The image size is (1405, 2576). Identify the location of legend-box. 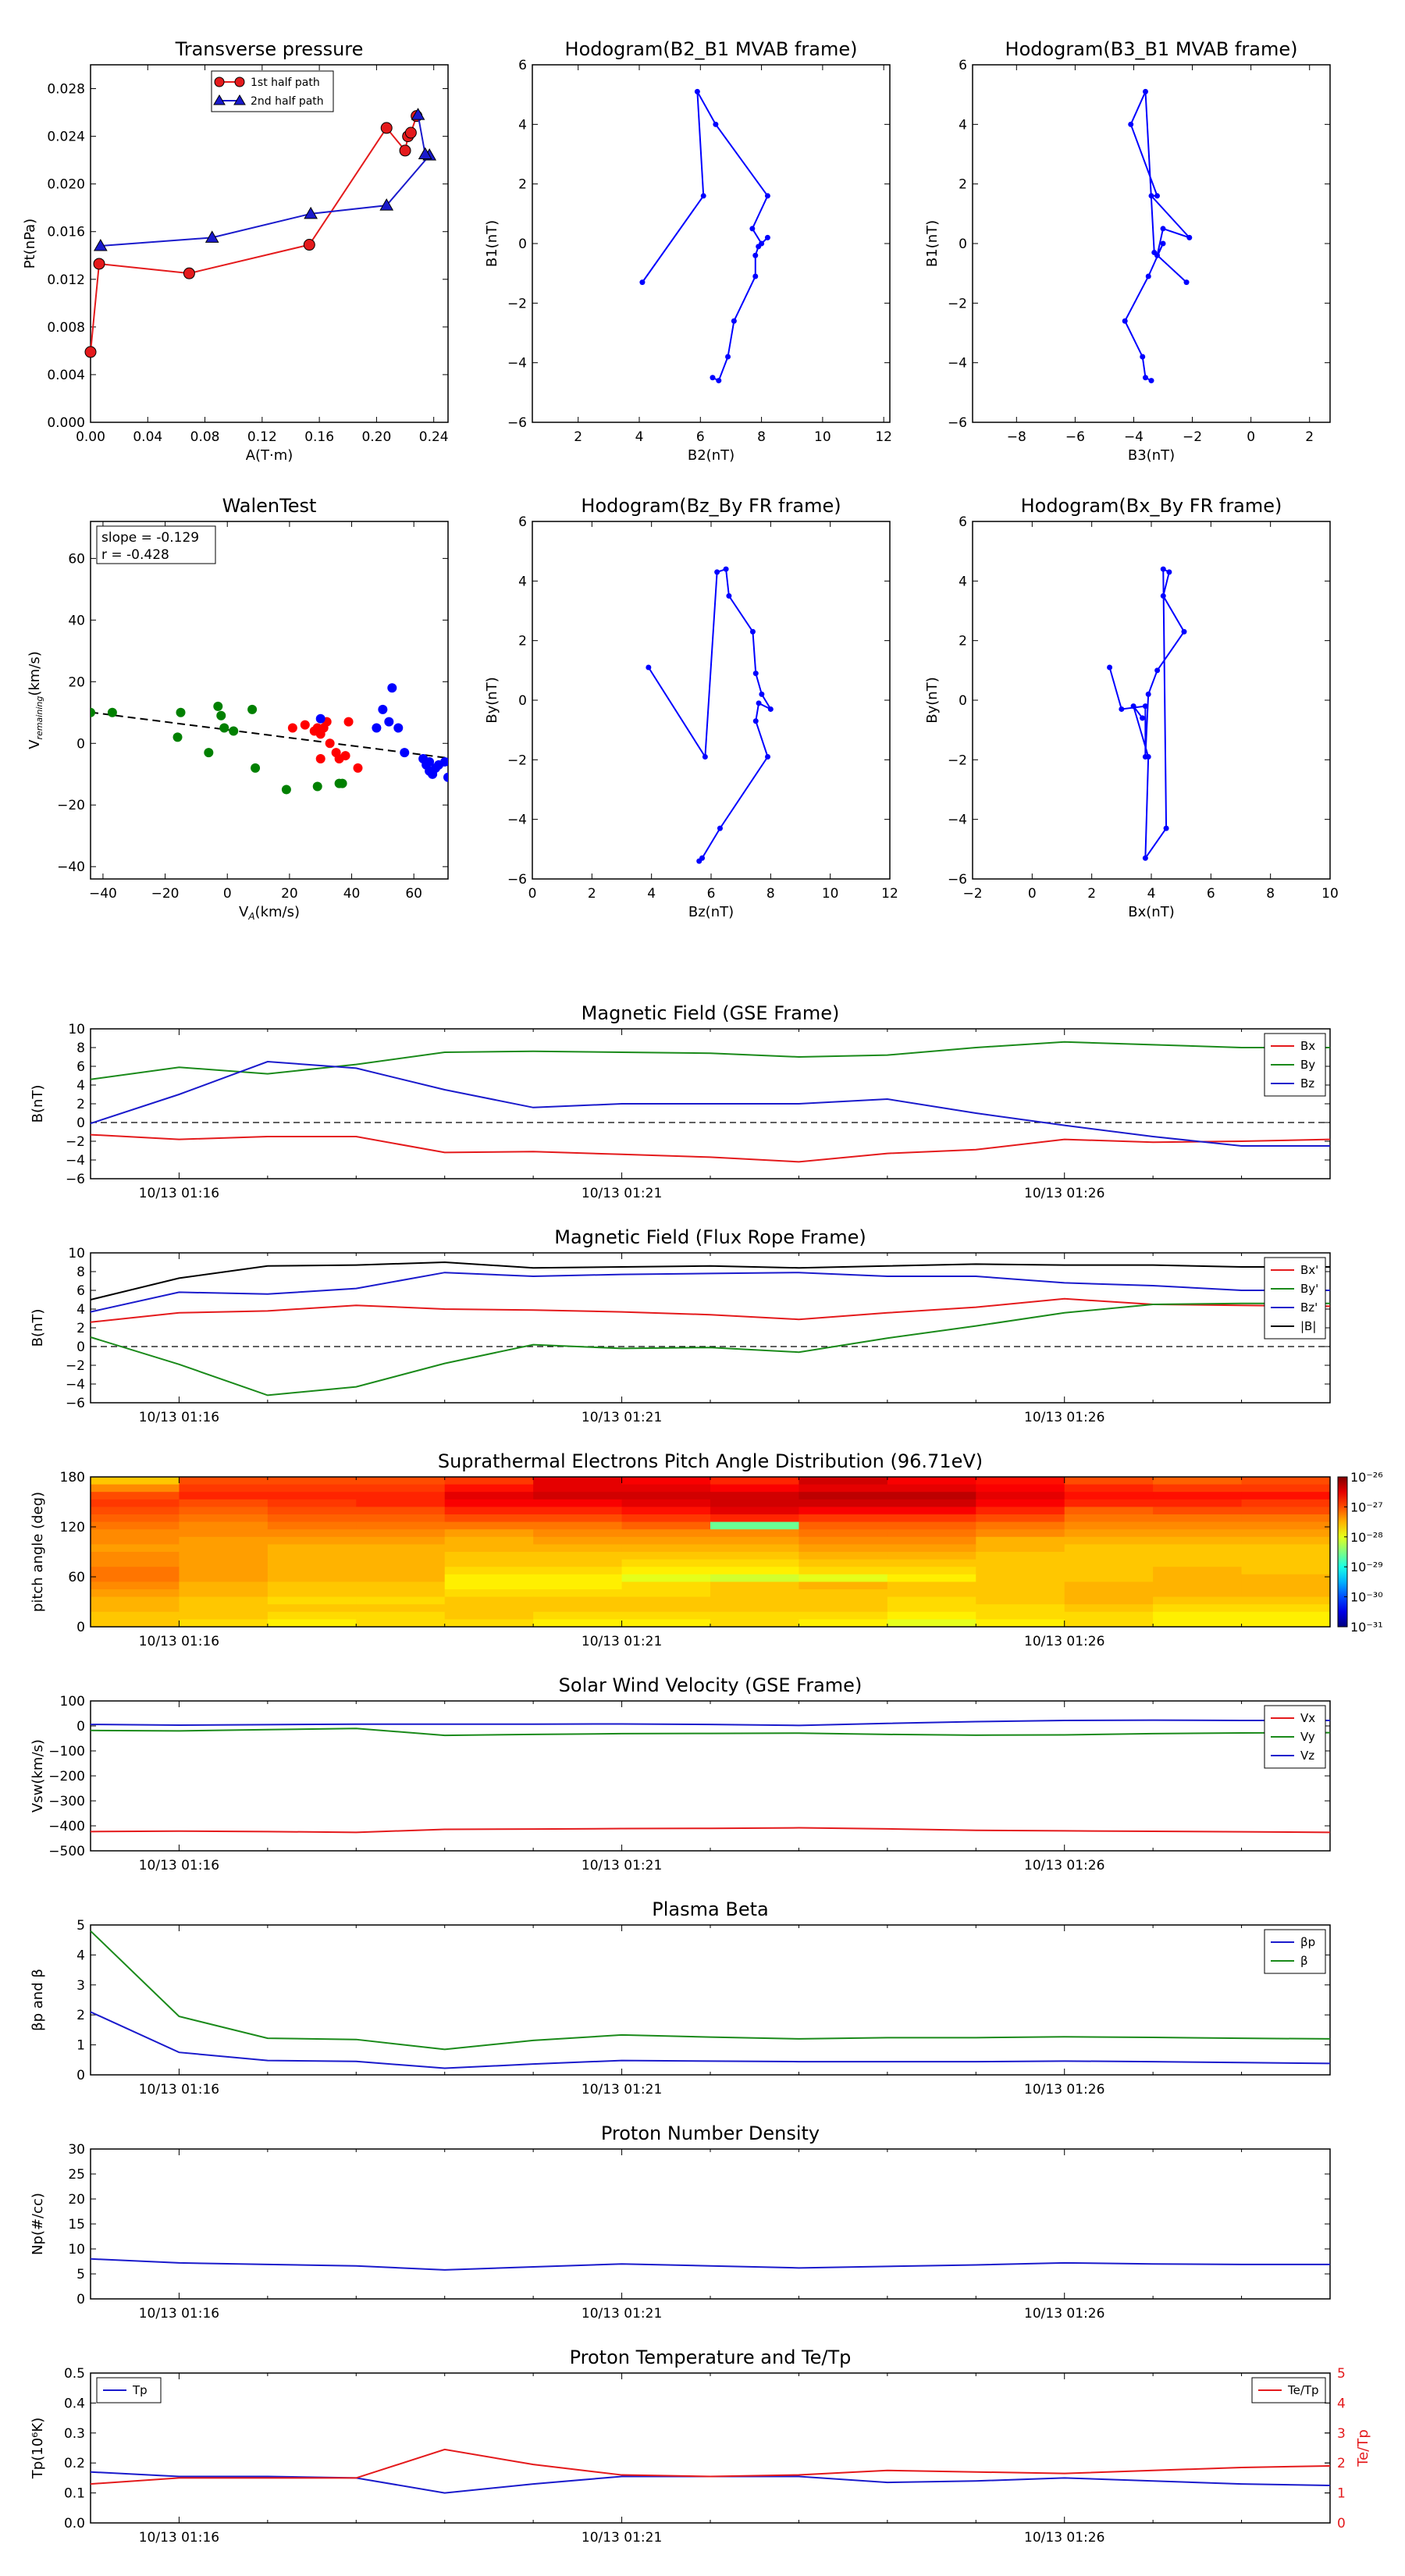
(129, 2390).